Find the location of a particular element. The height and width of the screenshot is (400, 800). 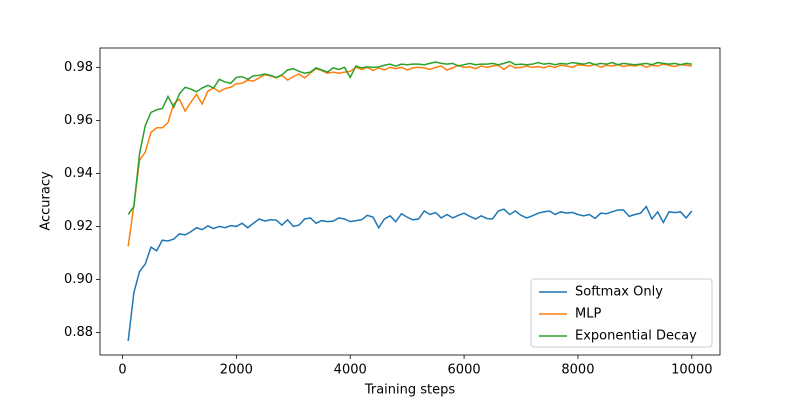

y-tick-label: 0.88 is located at coordinates (78, 332).